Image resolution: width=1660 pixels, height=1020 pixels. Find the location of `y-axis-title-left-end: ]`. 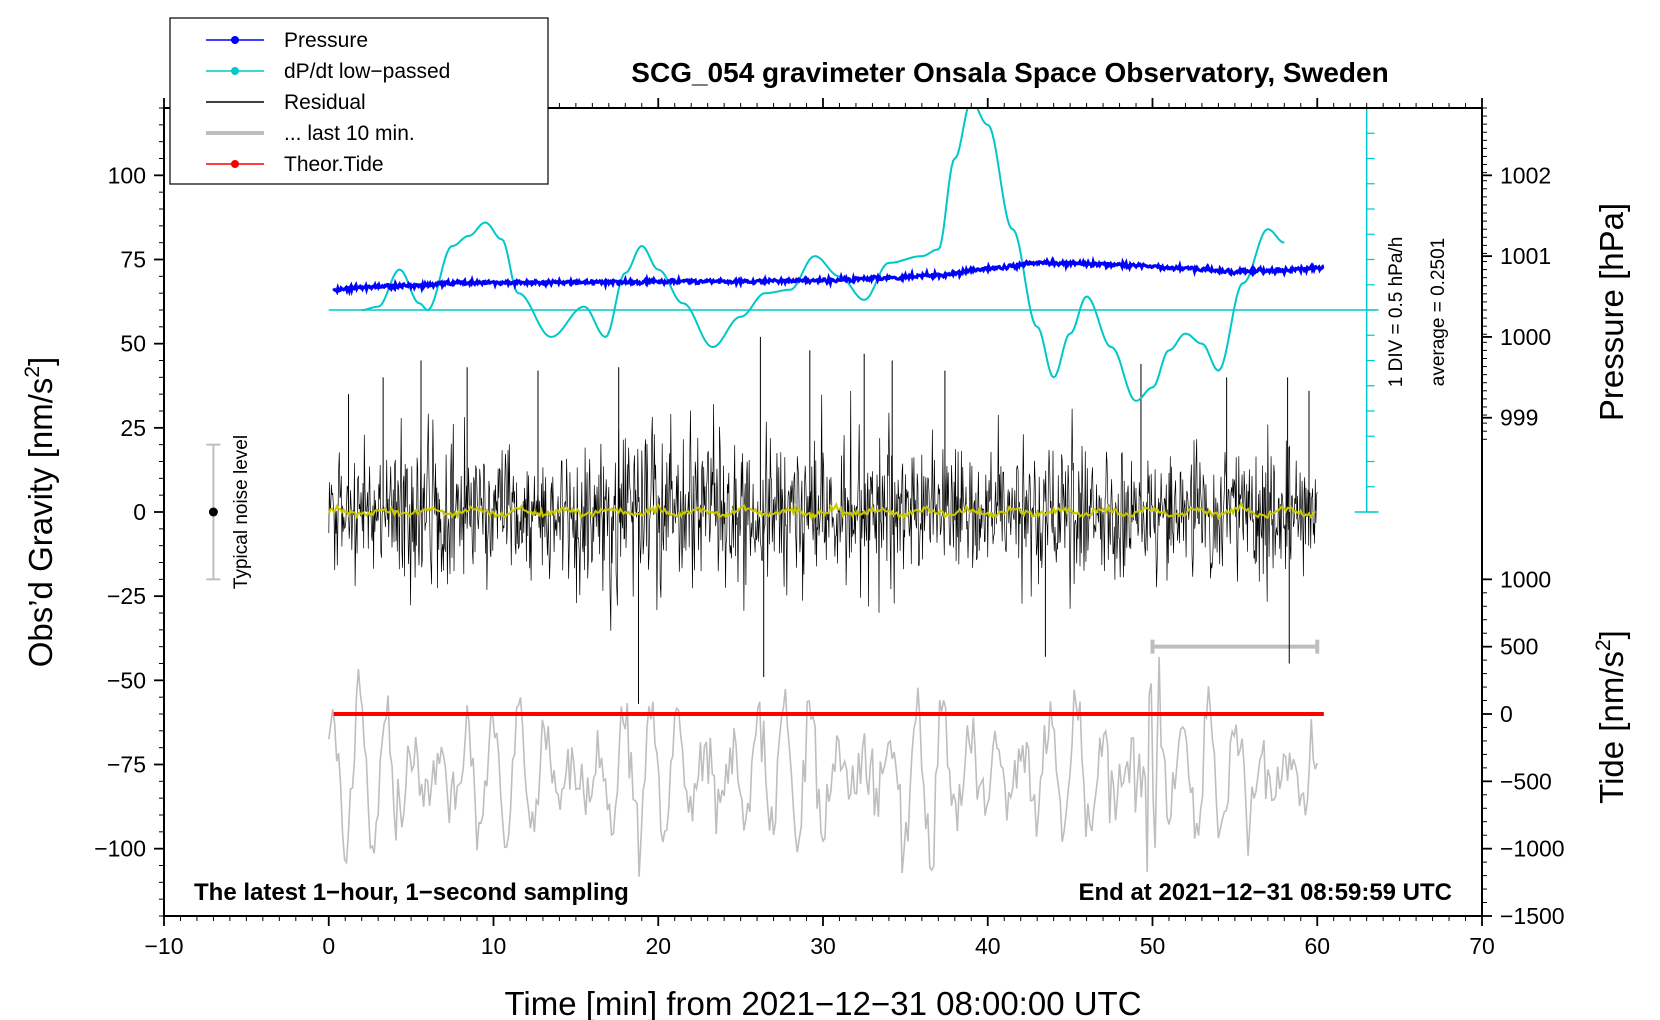

y-axis-title-left-end: ] is located at coordinates (40, 361).